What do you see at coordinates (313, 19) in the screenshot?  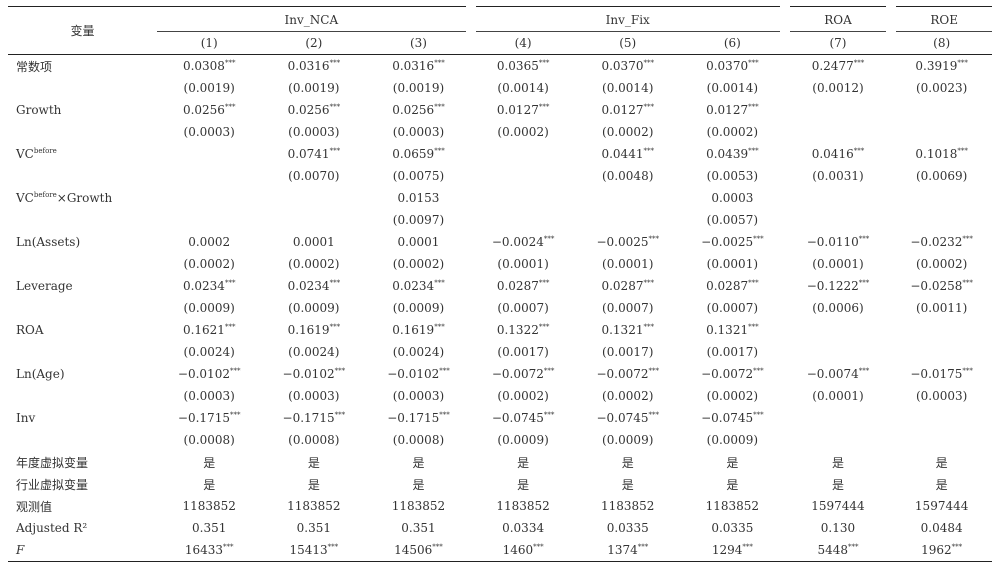 I see `group-header-inv-nca: Inv_NCA` at bounding box center [313, 19].